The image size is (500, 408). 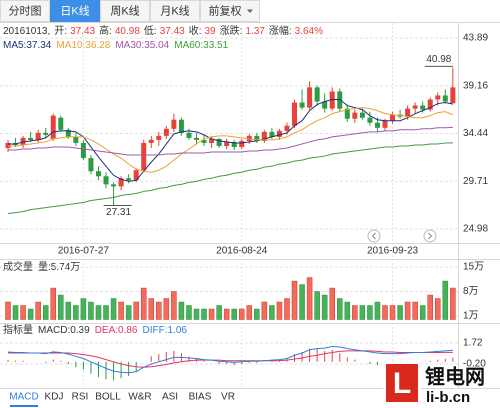 What do you see at coordinates (108, 397) in the screenshot?
I see `indicator-tab: BOLL` at bounding box center [108, 397].